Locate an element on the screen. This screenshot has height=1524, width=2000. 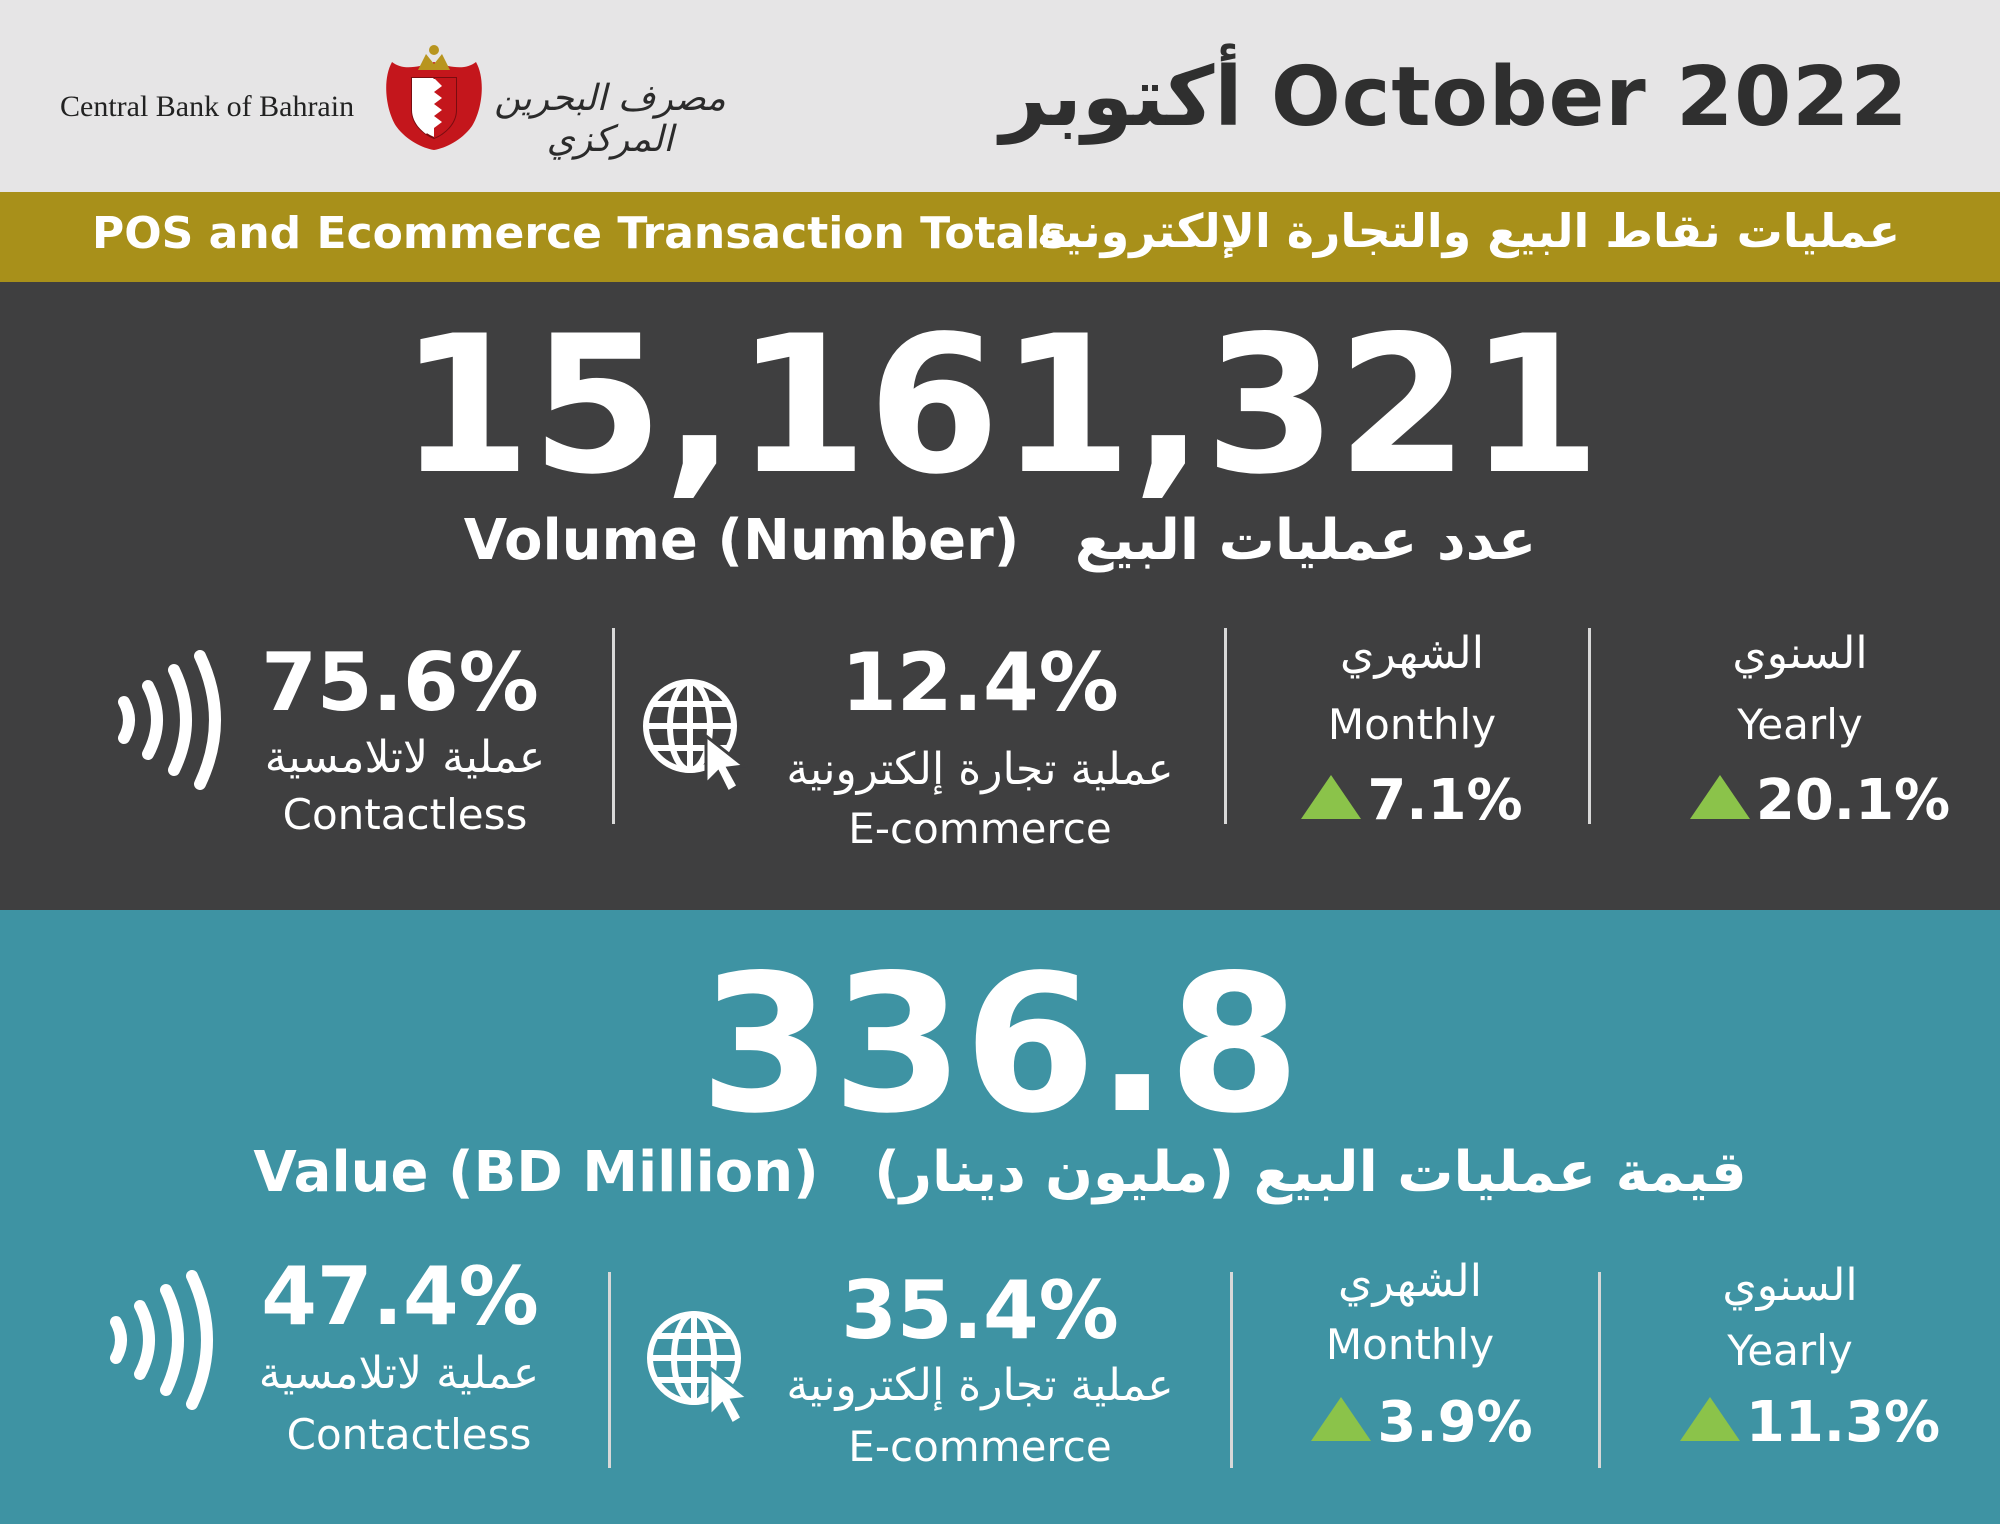
volume-caption: Volume (Number) عدد عمليات البيع is located at coordinates (1000, 540).